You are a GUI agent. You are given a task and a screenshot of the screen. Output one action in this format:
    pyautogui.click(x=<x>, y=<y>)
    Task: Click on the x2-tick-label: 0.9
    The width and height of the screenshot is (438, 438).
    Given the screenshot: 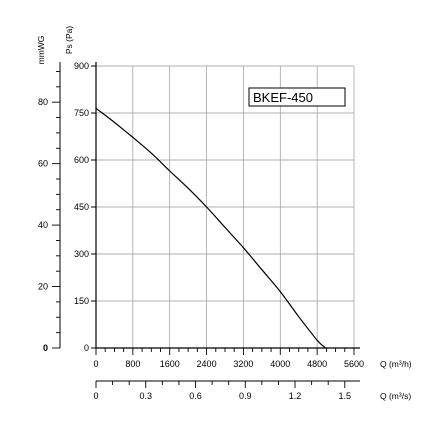 What is the action you would take?
    pyautogui.click(x=245, y=396)
    